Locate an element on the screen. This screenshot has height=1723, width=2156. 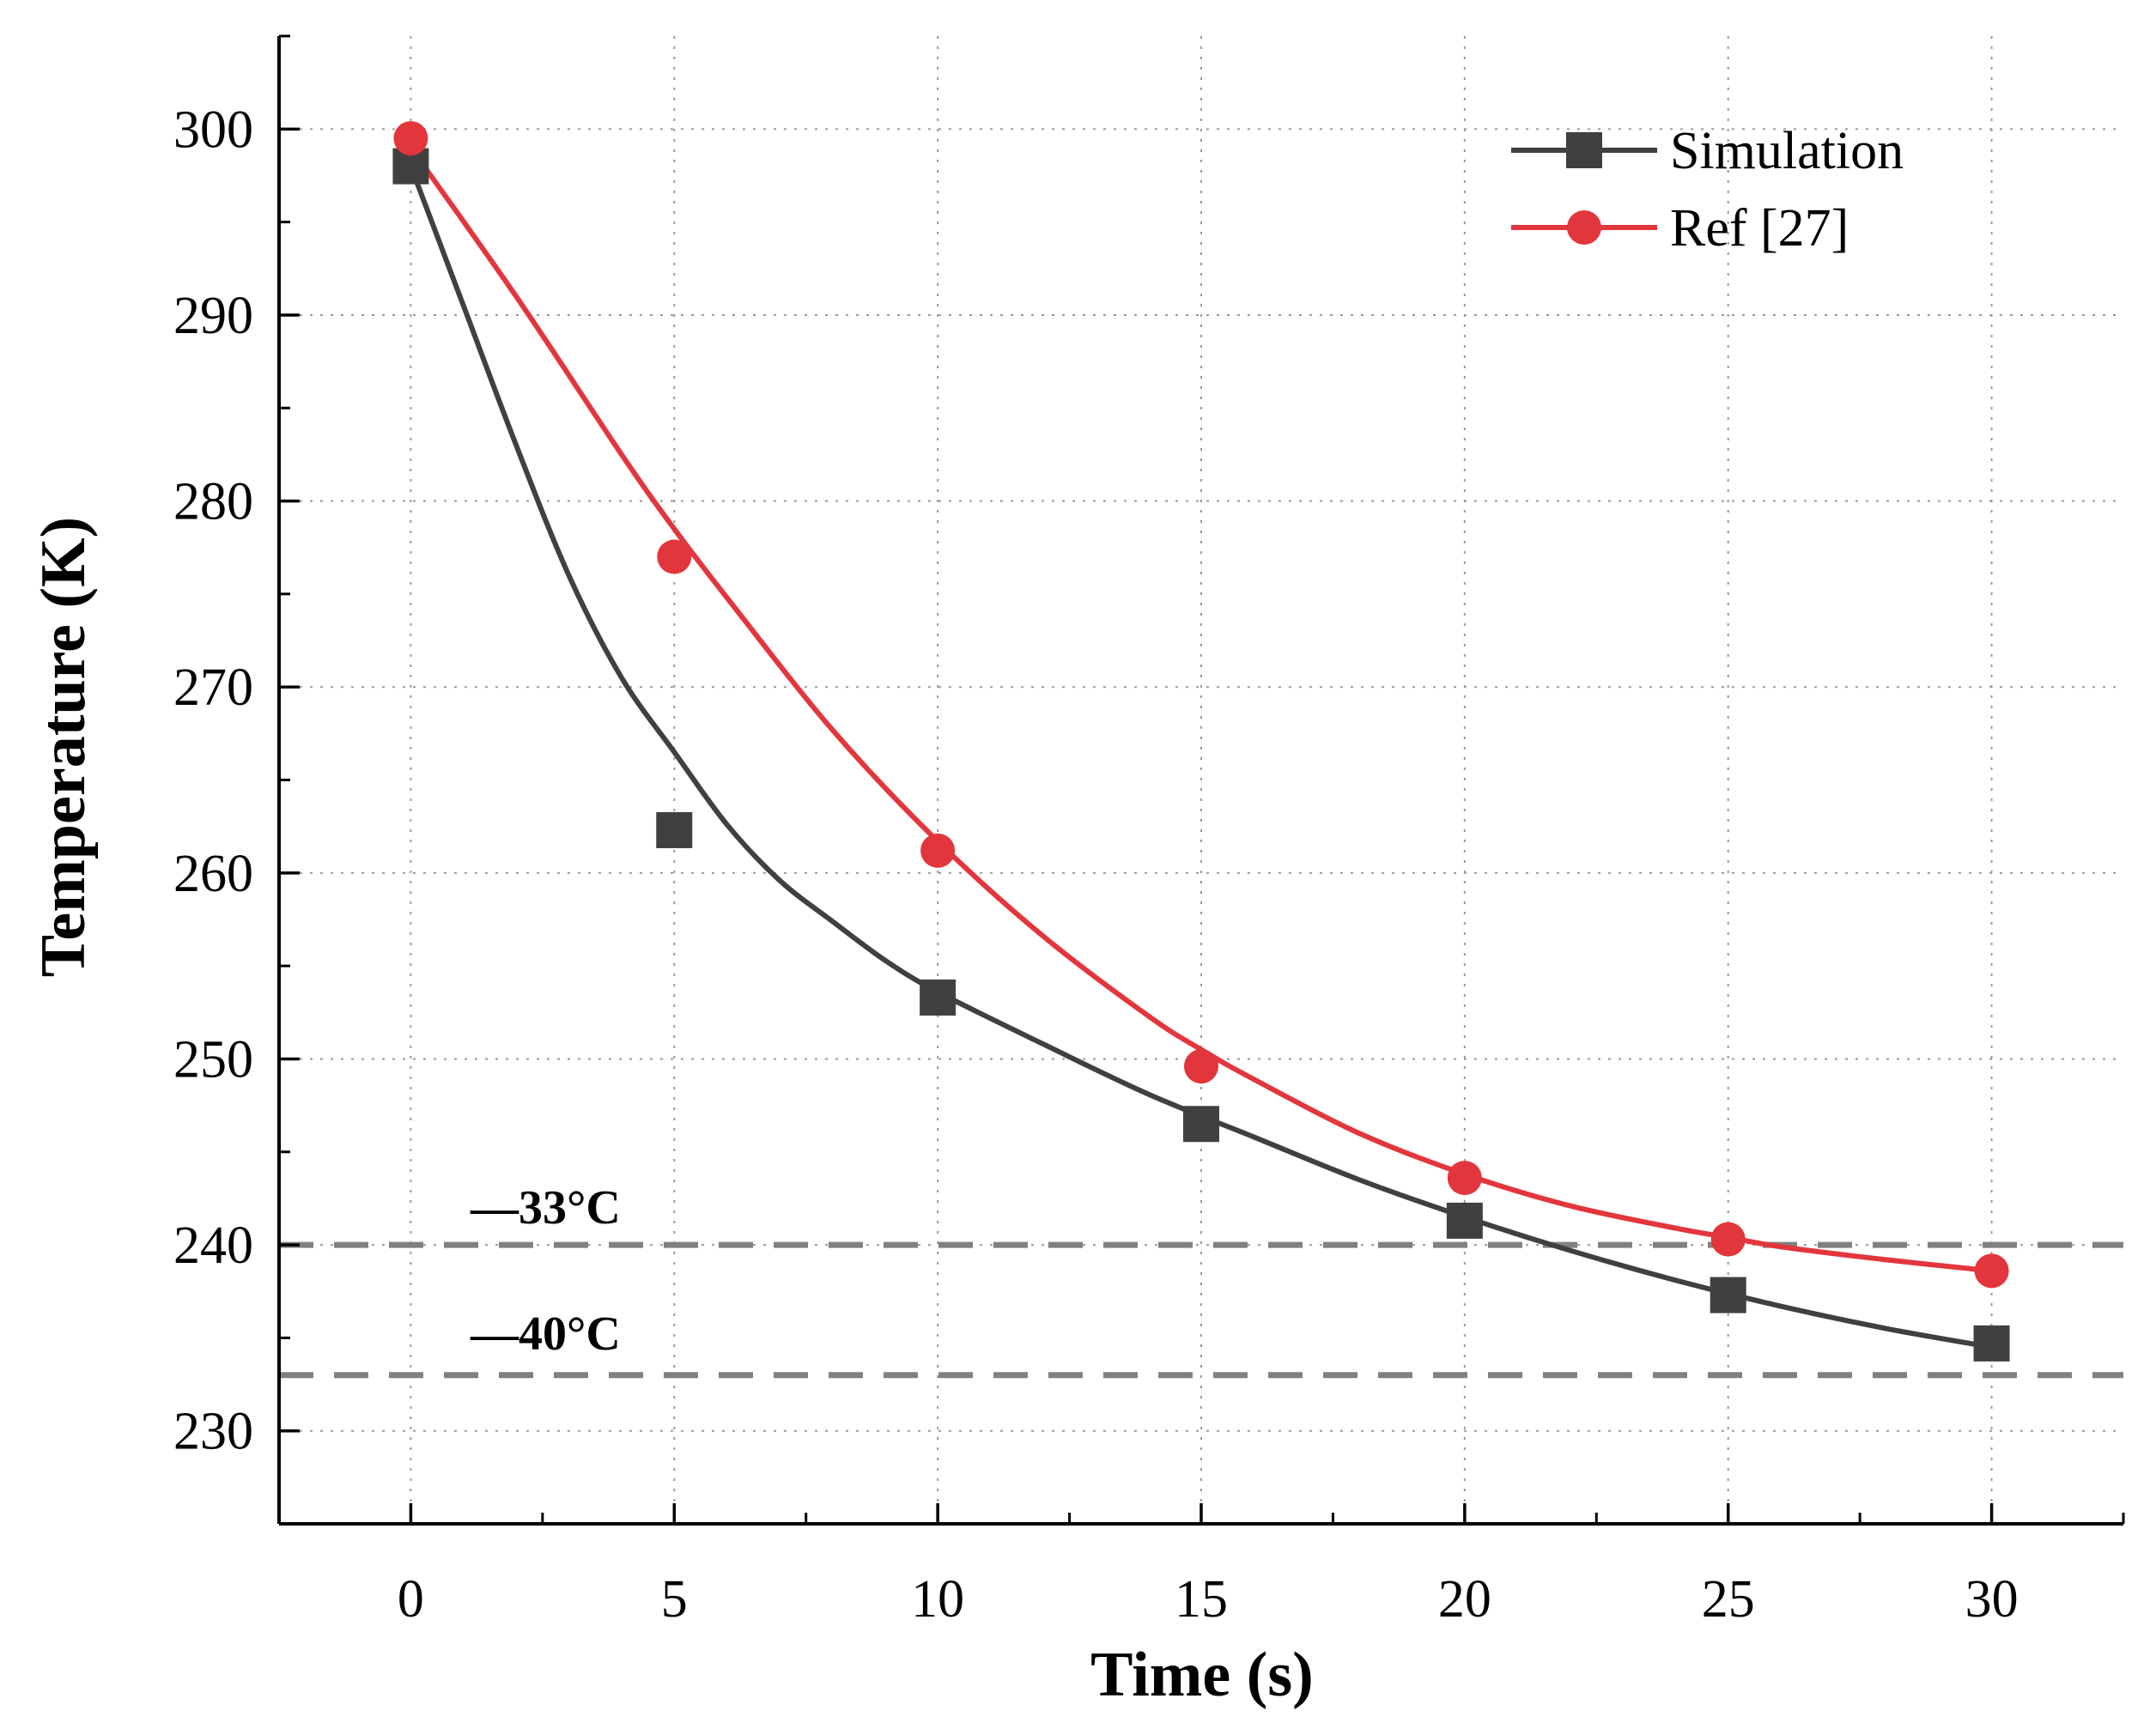
y-tick-label: 230 is located at coordinates (213, 1432).